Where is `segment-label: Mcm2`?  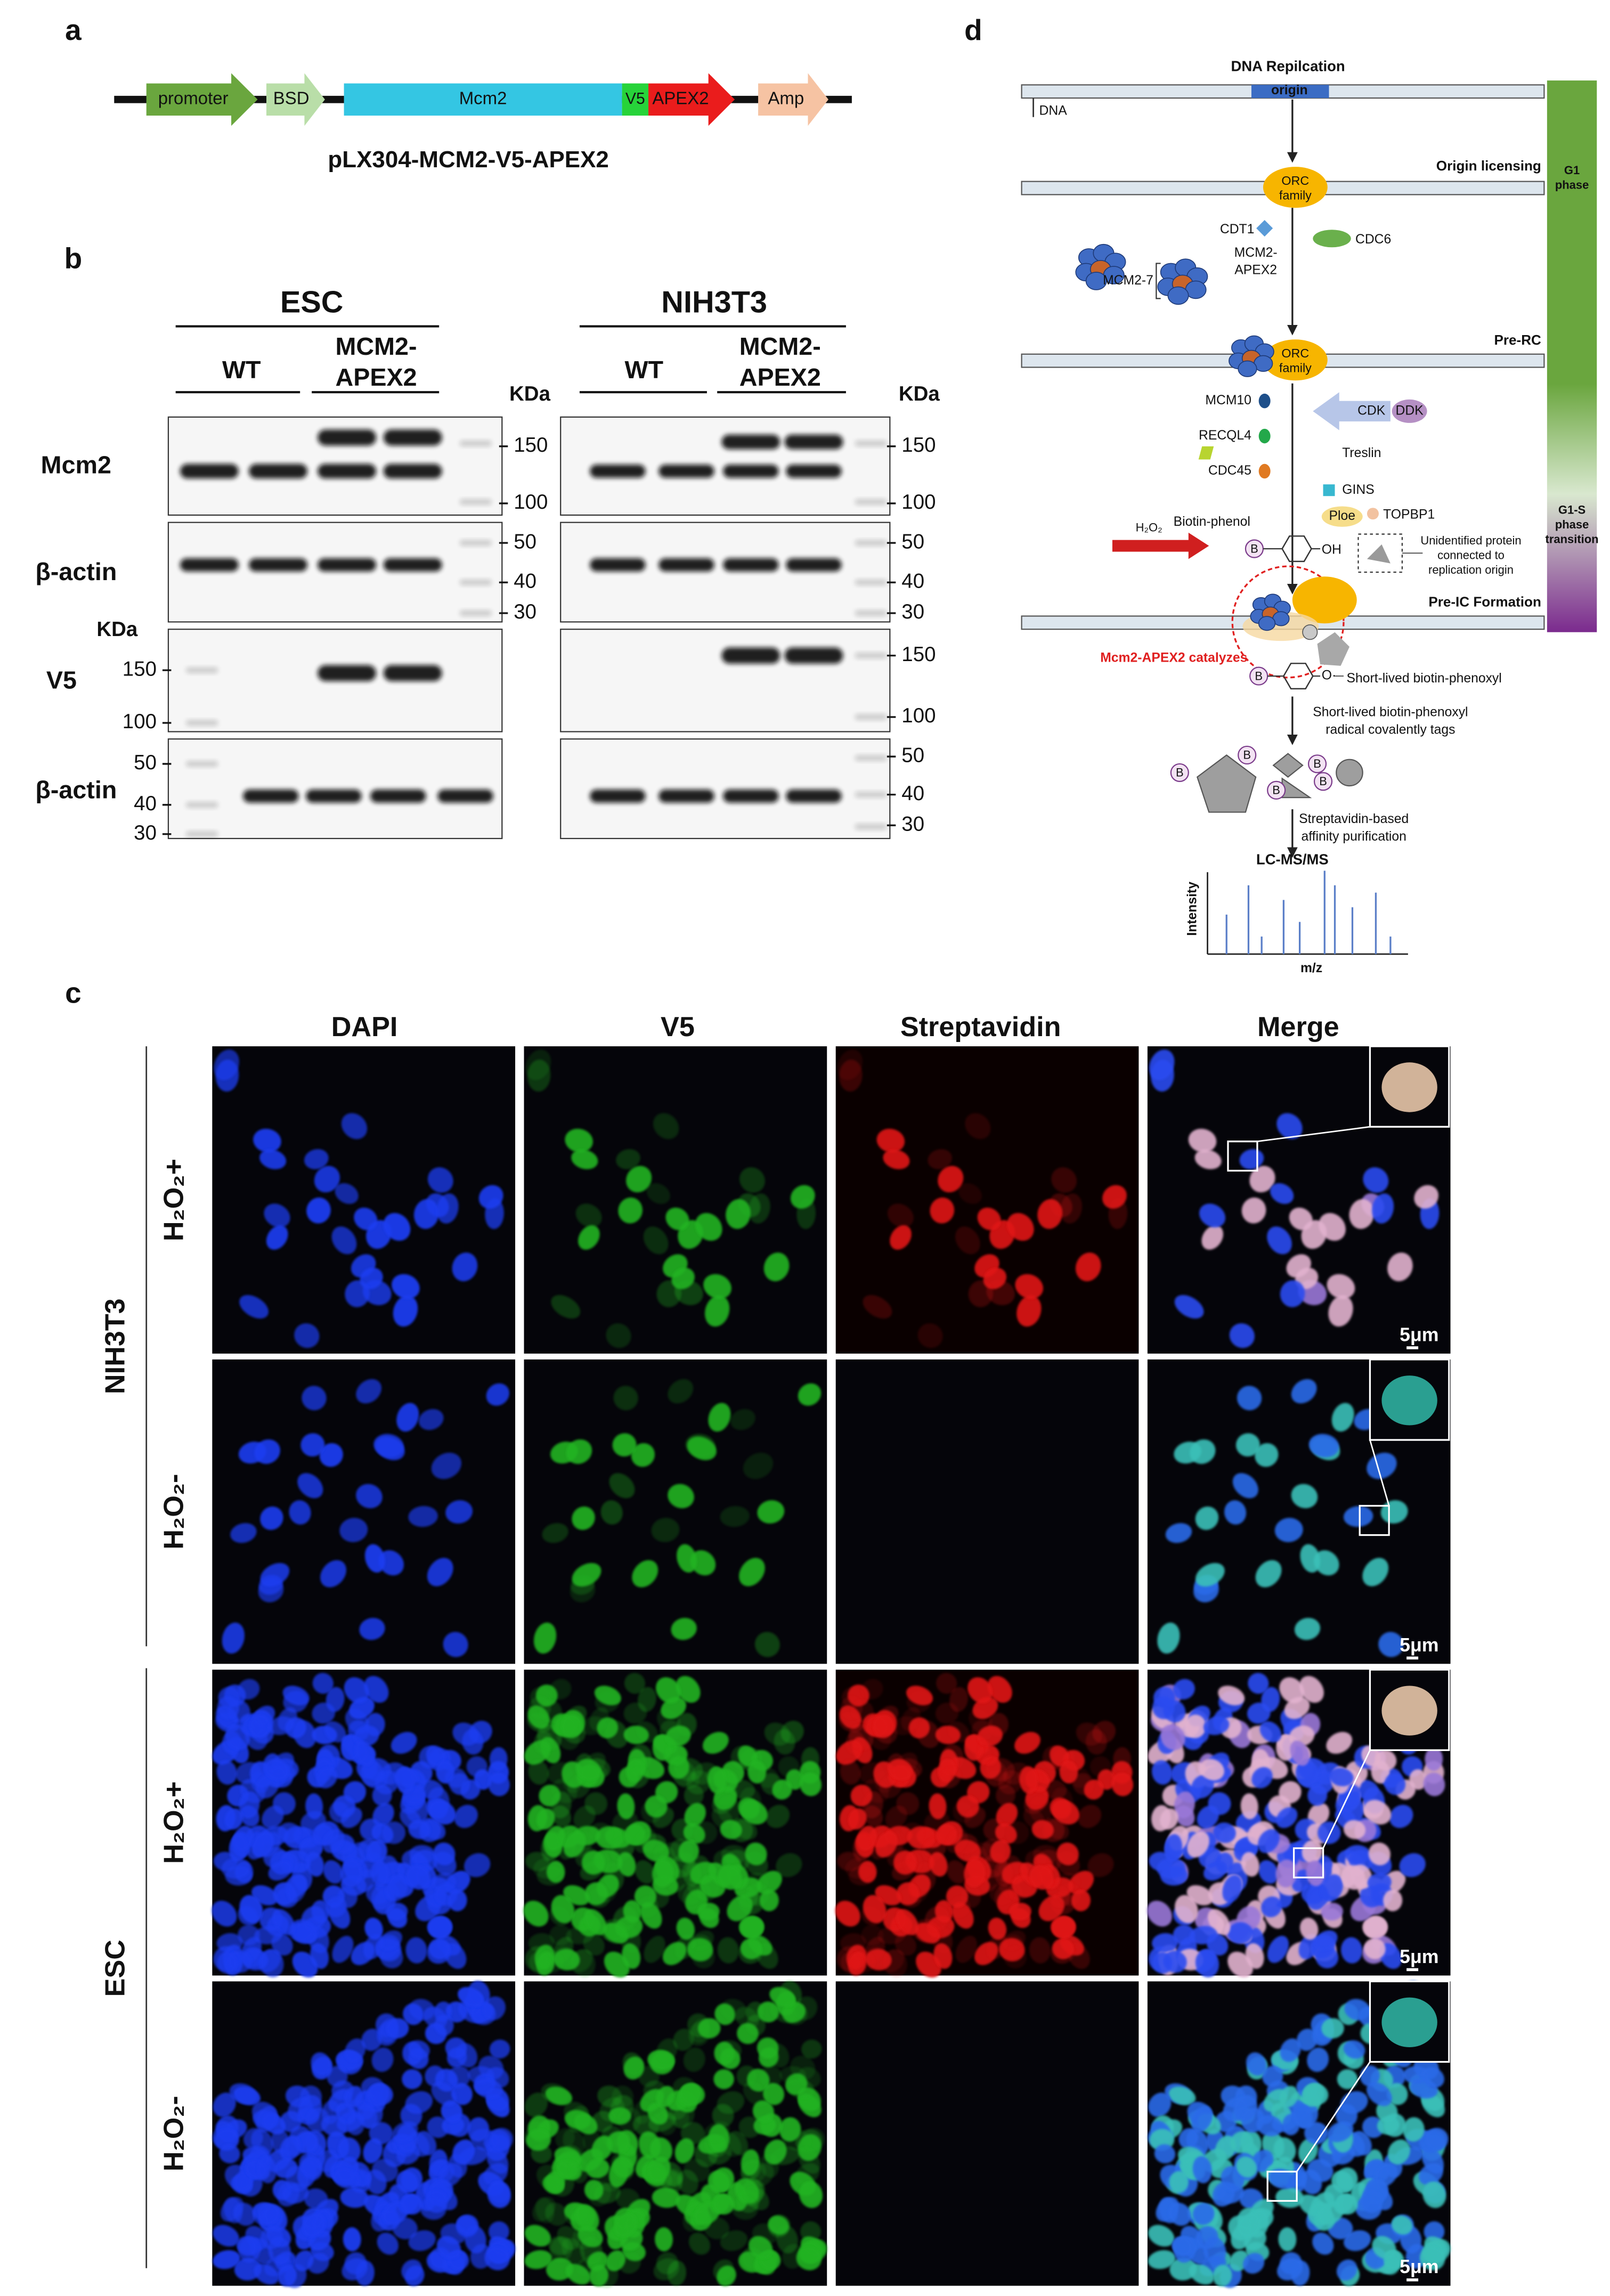
segment-label: Mcm2 is located at coordinates (483, 98).